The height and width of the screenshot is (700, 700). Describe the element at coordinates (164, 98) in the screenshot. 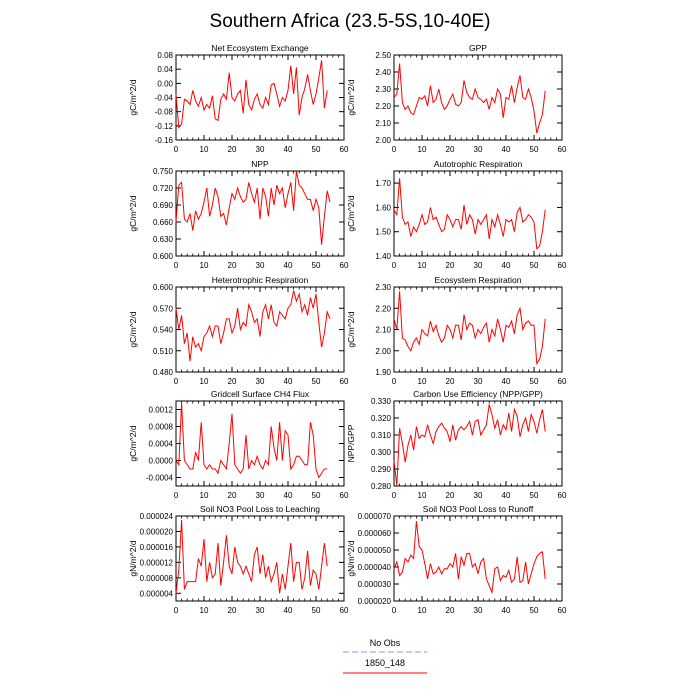

I see `y-tick-label: -0.04` at that location.